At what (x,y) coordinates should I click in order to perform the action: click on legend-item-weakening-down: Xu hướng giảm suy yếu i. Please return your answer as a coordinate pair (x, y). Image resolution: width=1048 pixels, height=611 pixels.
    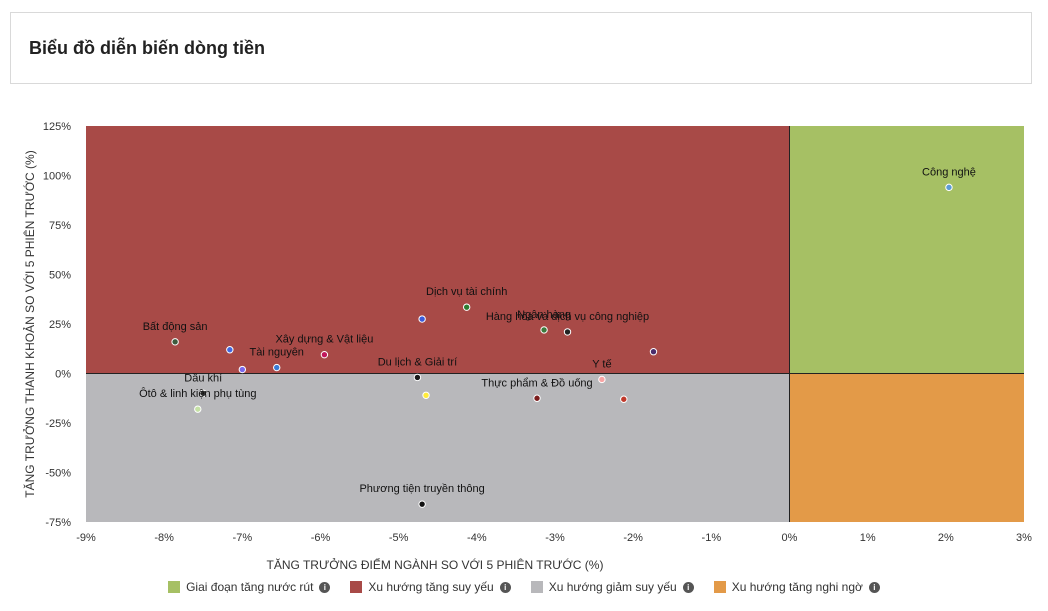
    Looking at the image, I should click on (612, 587).